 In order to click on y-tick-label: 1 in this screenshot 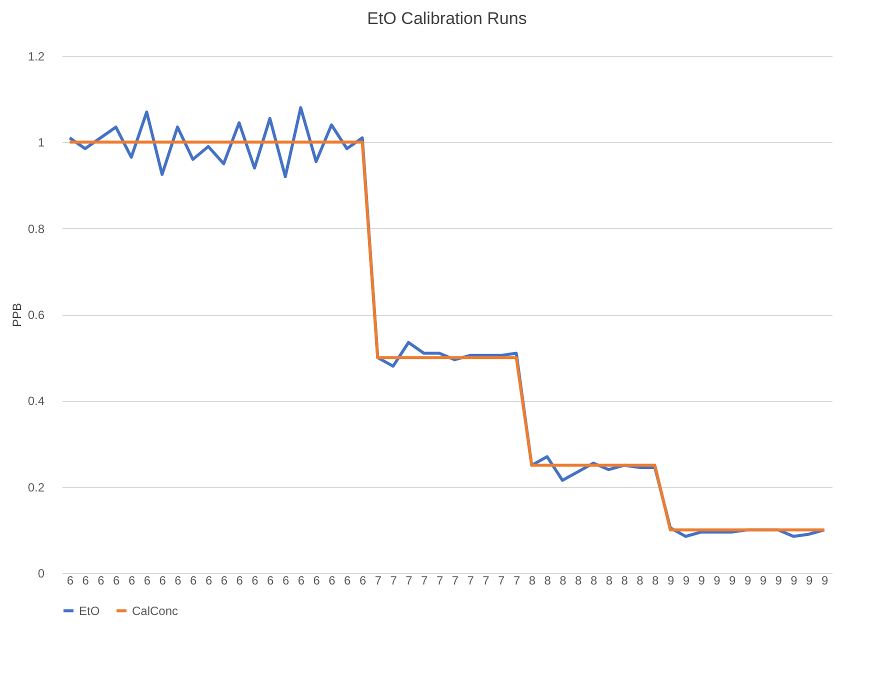, I will do `click(41, 143)`.